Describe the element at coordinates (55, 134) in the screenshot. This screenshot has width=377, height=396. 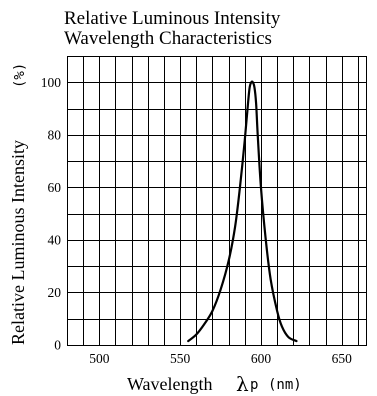
I see `y-tick-label: 80` at that location.